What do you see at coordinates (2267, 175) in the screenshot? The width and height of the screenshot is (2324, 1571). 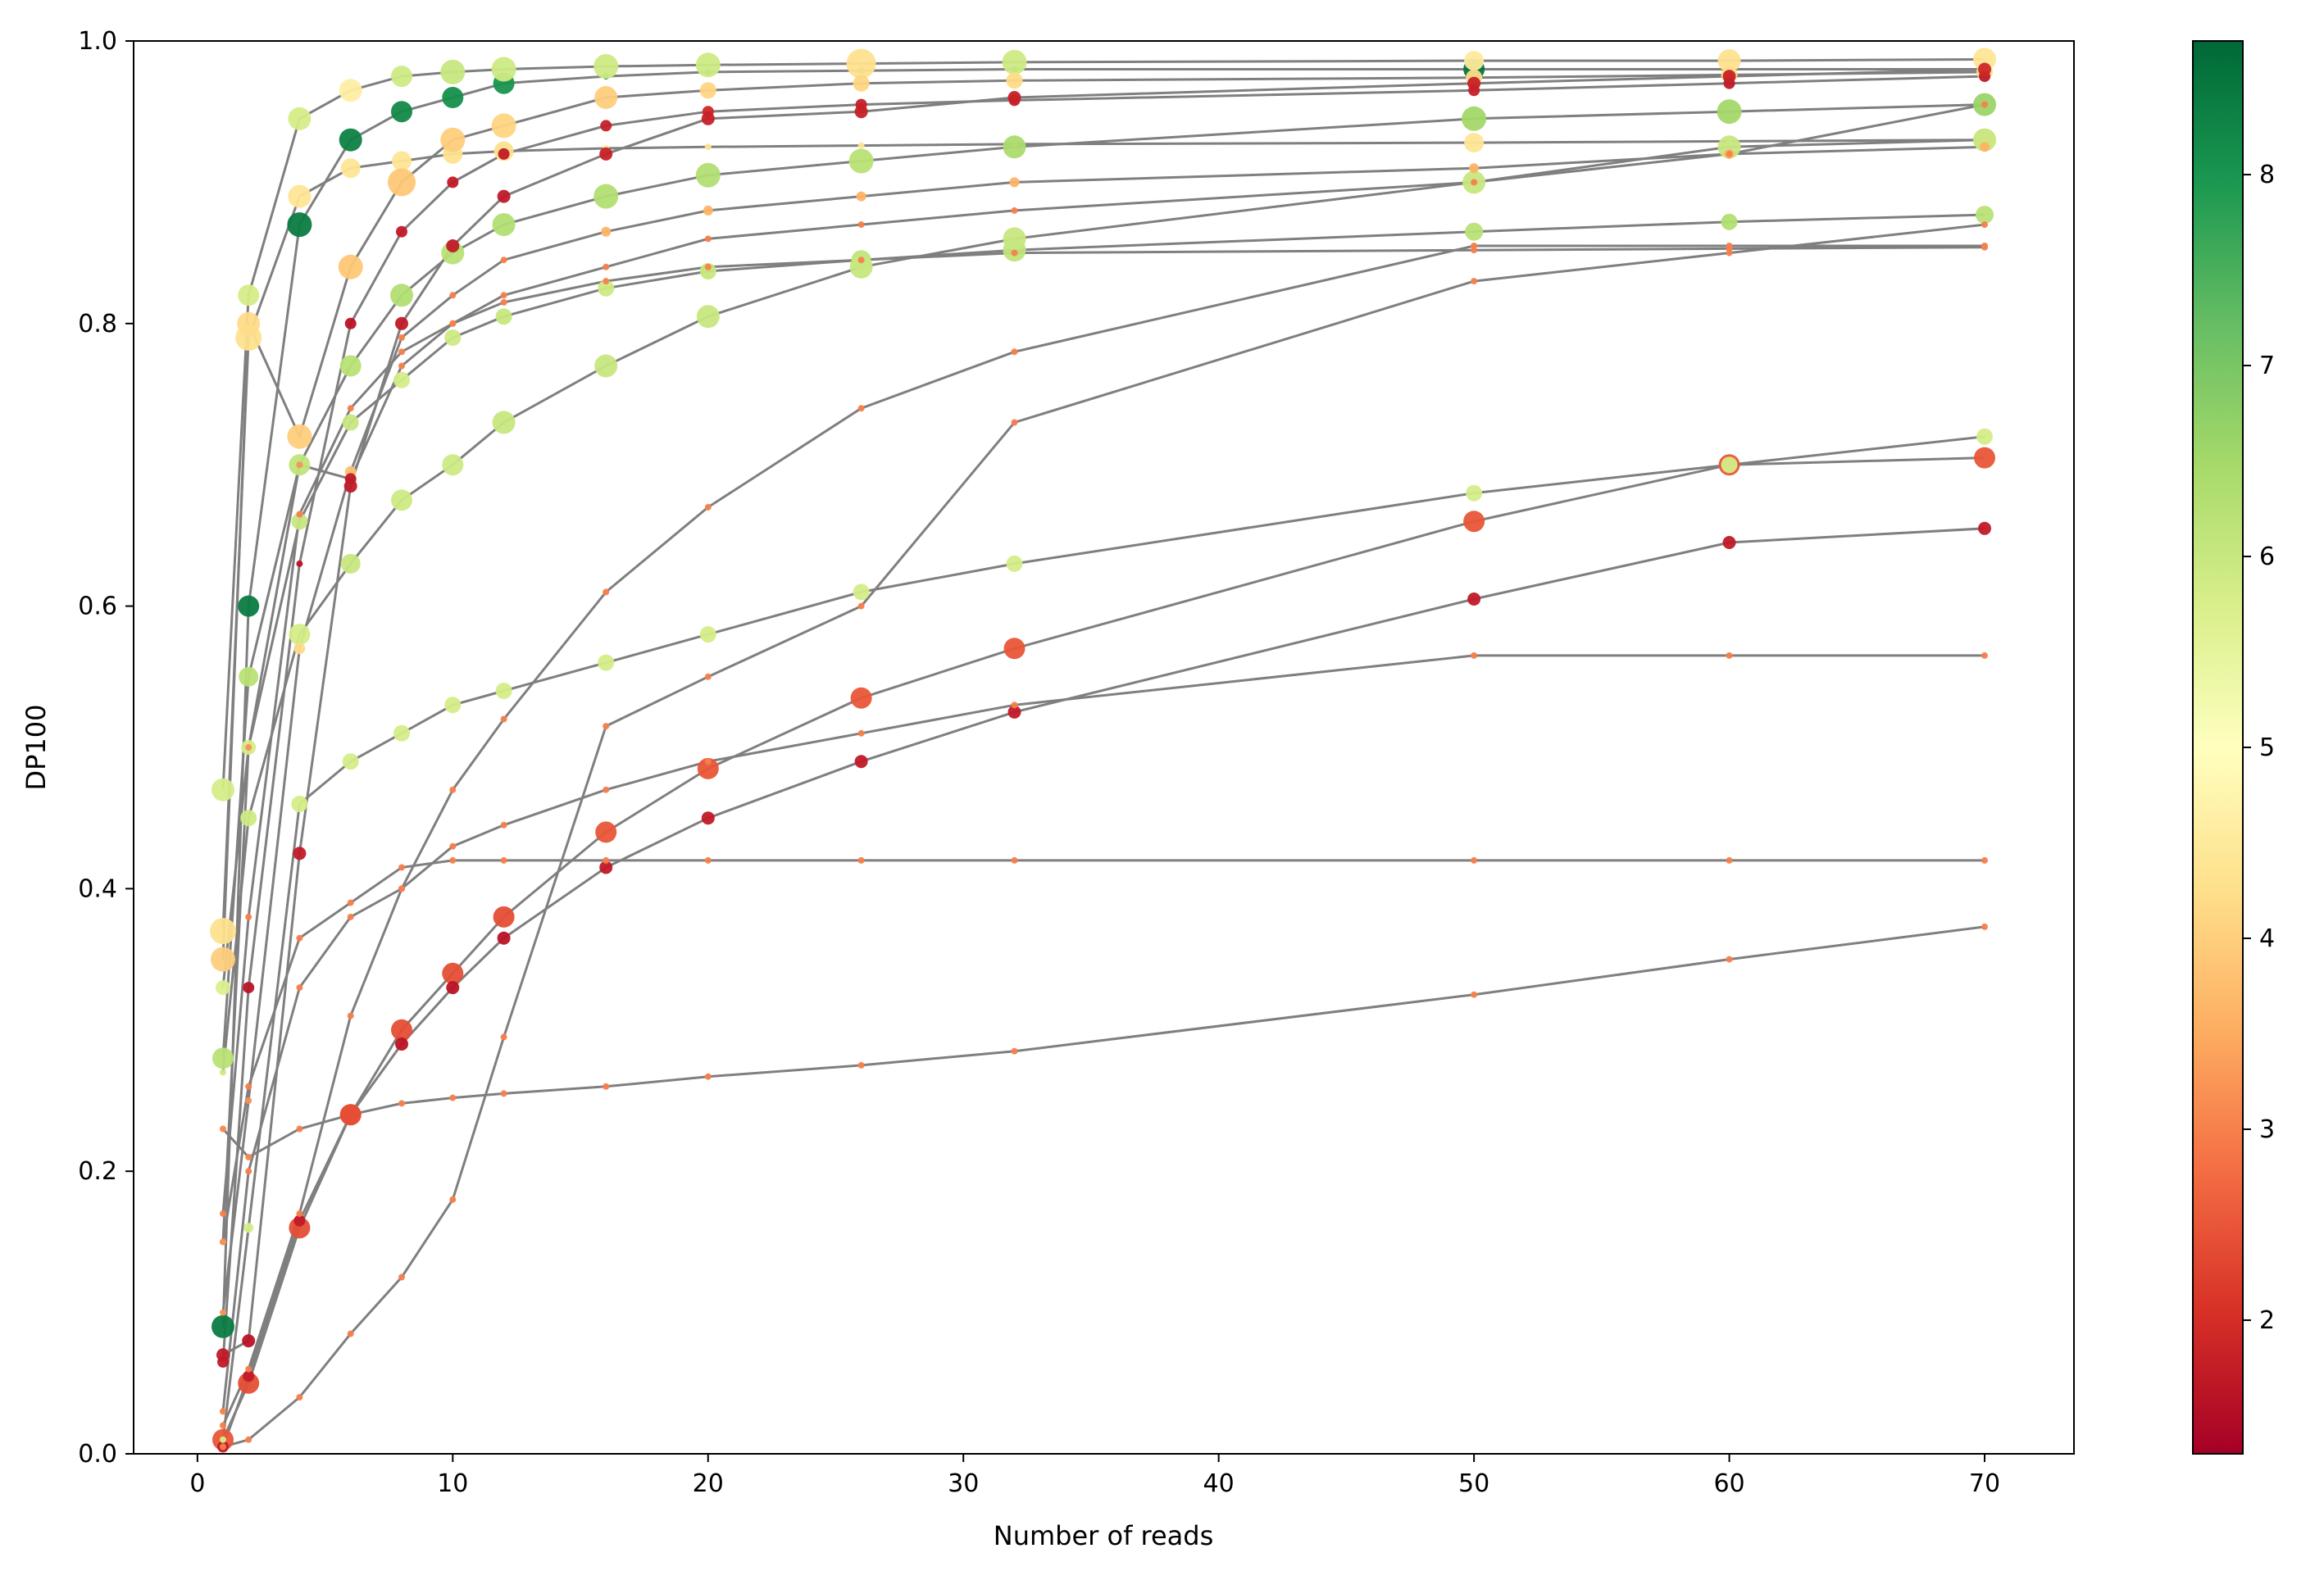 I see `colorbar-tick-label: 8` at bounding box center [2267, 175].